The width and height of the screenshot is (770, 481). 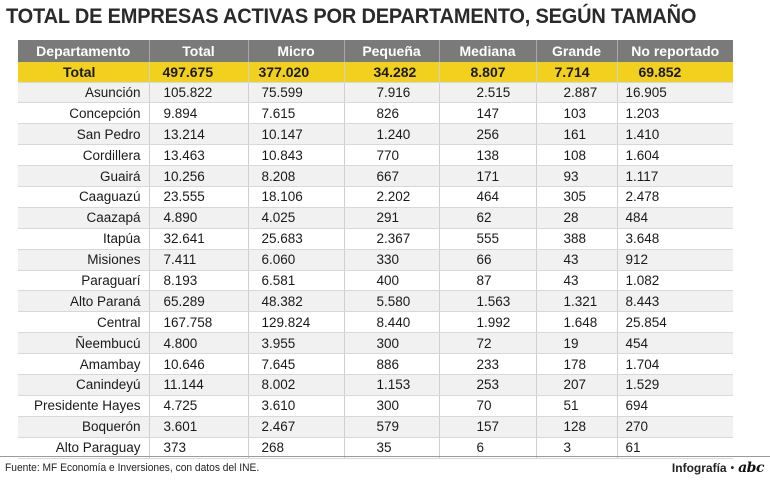 What do you see at coordinates (84, 239) in the screenshot?
I see `departamento-cell: Itapúa` at bounding box center [84, 239].